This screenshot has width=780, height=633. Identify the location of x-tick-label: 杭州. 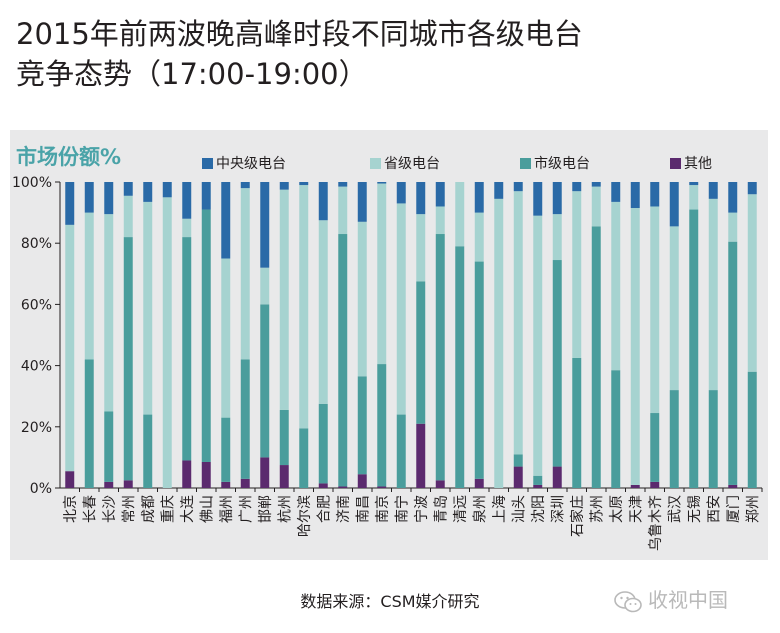
(285, 509).